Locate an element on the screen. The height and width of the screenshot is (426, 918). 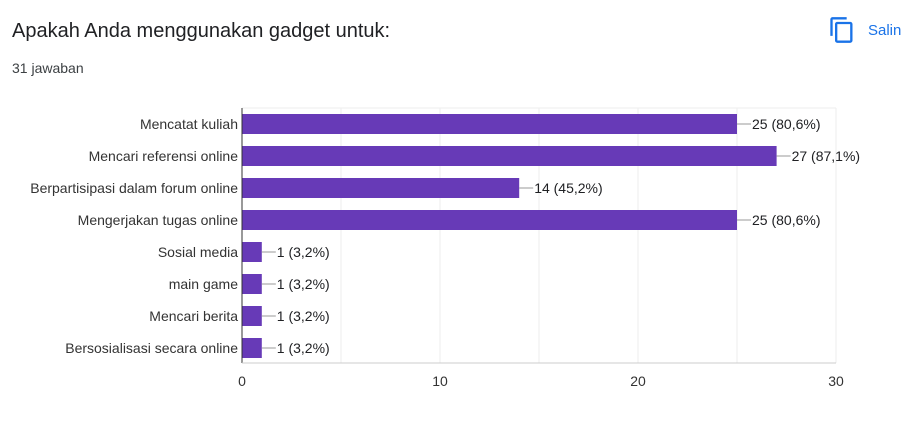
x-tick-label: 30 is located at coordinates (836, 381).